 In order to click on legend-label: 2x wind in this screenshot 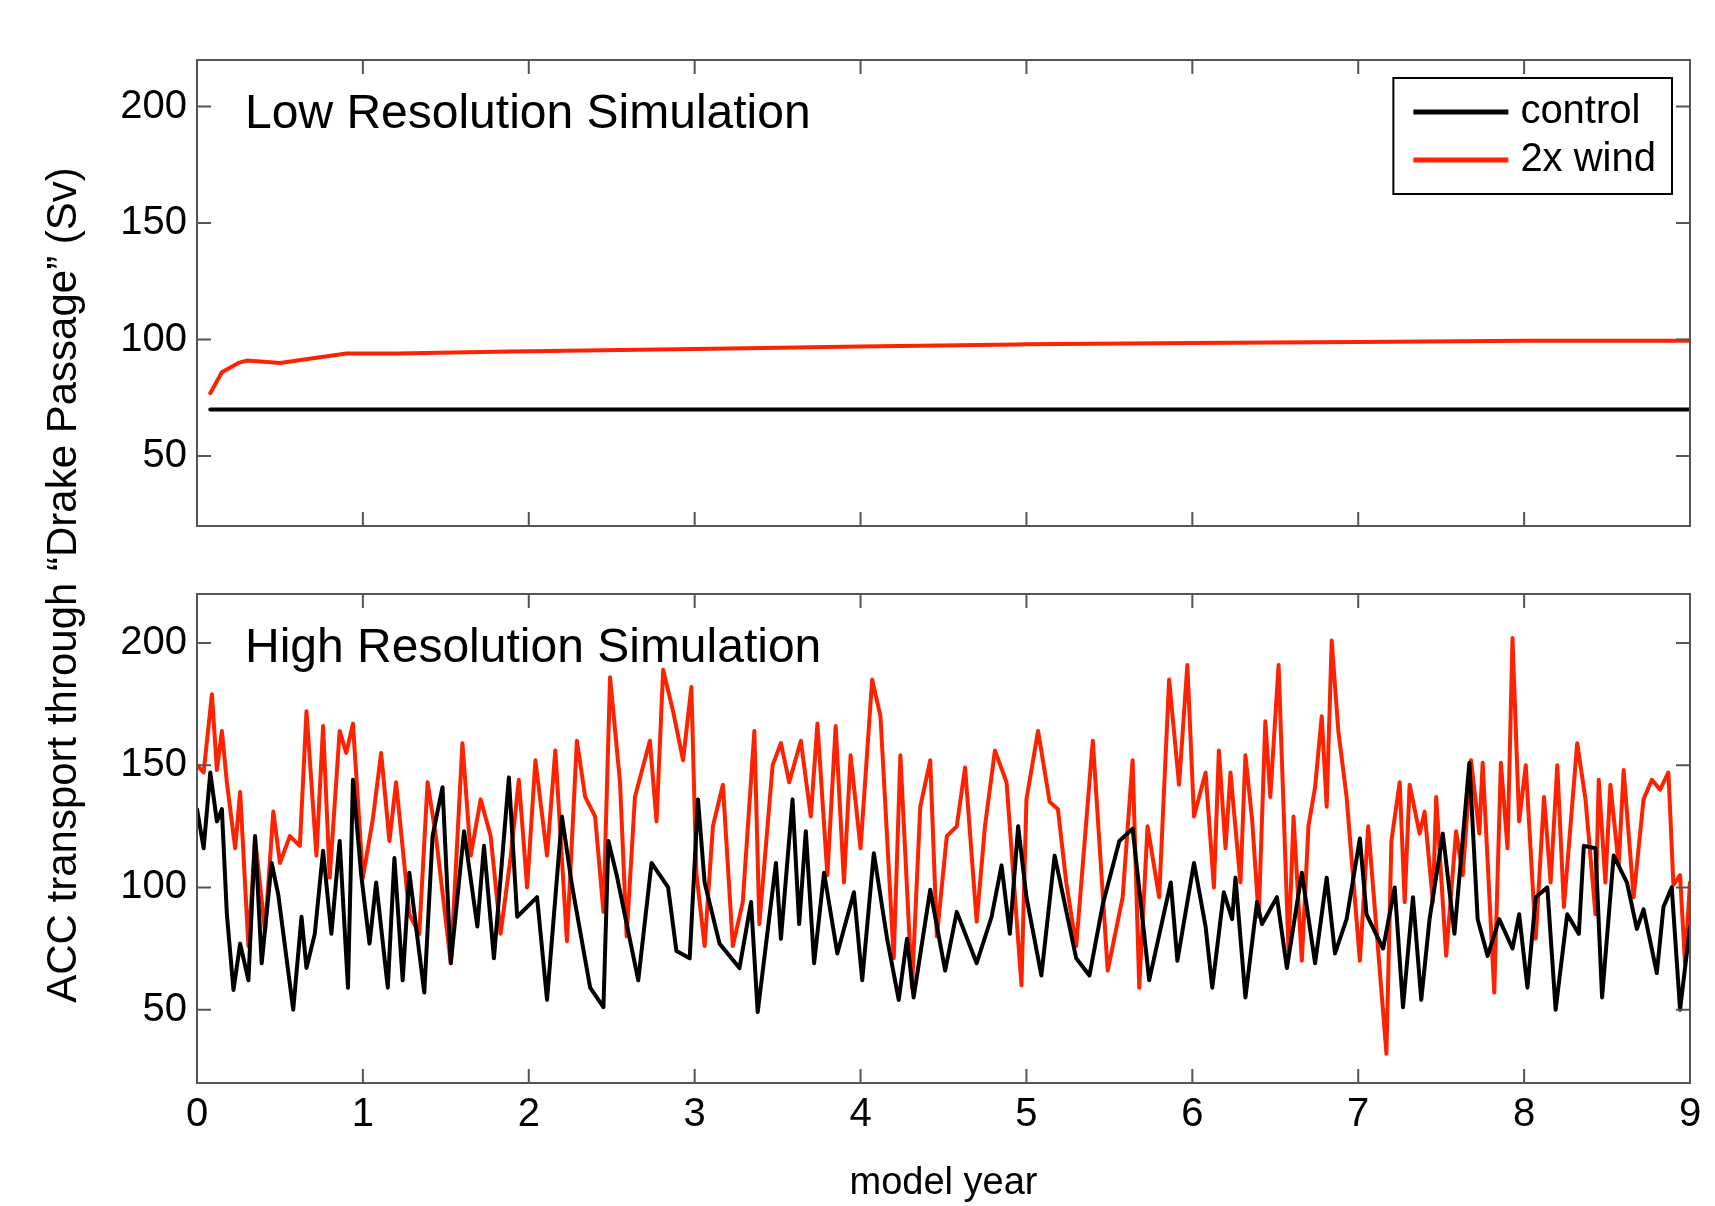, I will do `click(1588, 157)`.